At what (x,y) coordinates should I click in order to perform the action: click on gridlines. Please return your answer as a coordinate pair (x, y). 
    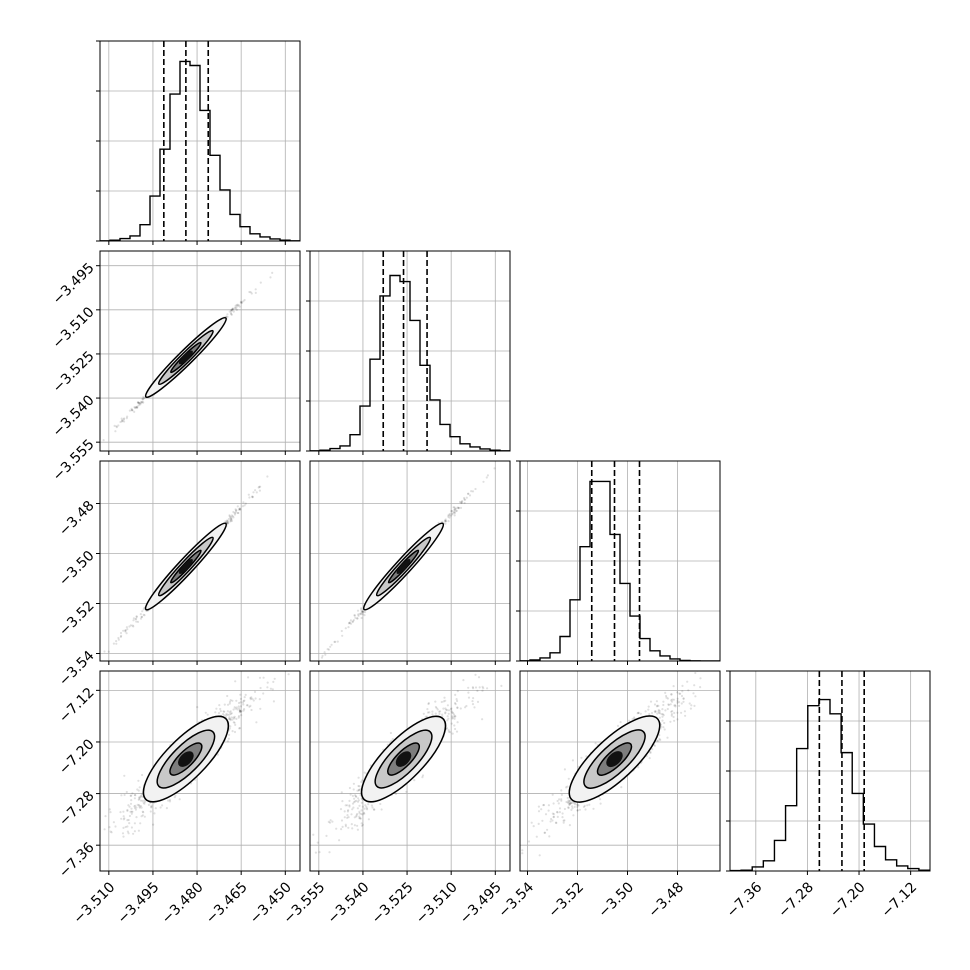
    Looking at the image, I should click on (200, 141).